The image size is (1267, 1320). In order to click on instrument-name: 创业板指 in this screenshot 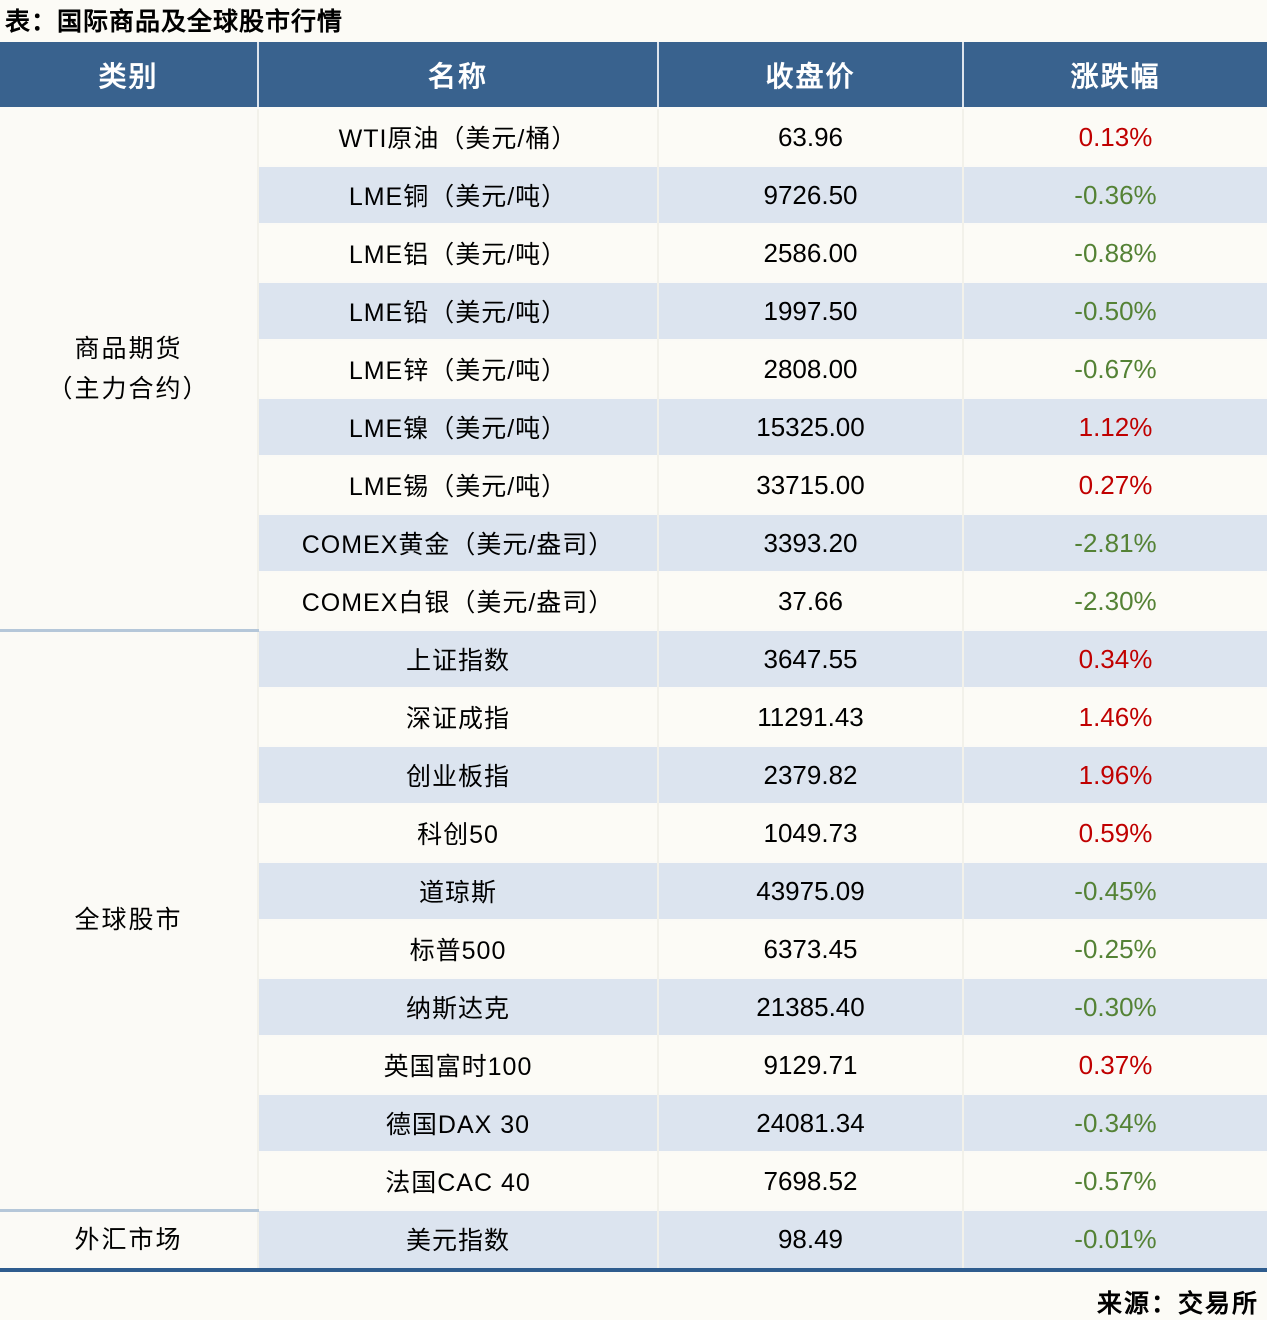, I will do `click(457, 774)`.